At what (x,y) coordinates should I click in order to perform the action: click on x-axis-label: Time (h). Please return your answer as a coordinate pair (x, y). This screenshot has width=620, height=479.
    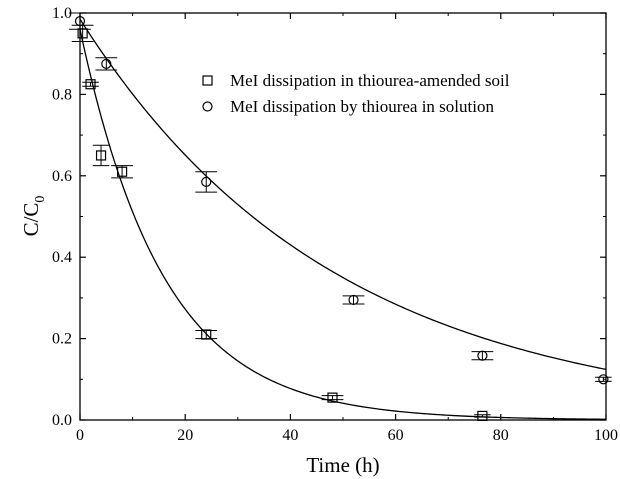
    Looking at the image, I should click on (342, 465).